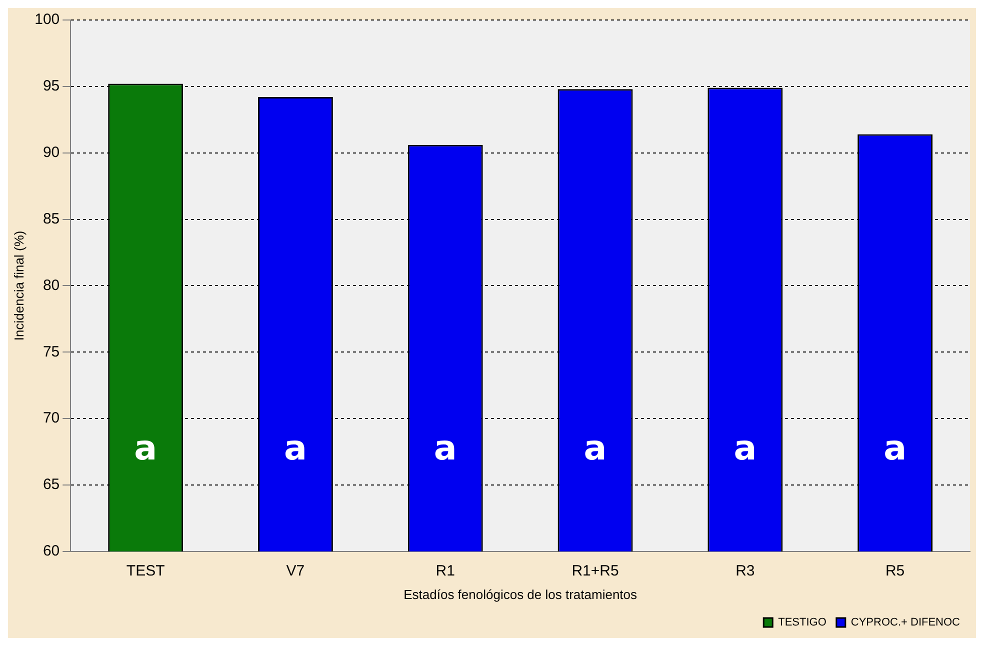 Image resolution: width=984 pixels, height=646 pixels. I want to click on x-tick-label: TEST, so click(145, 571).